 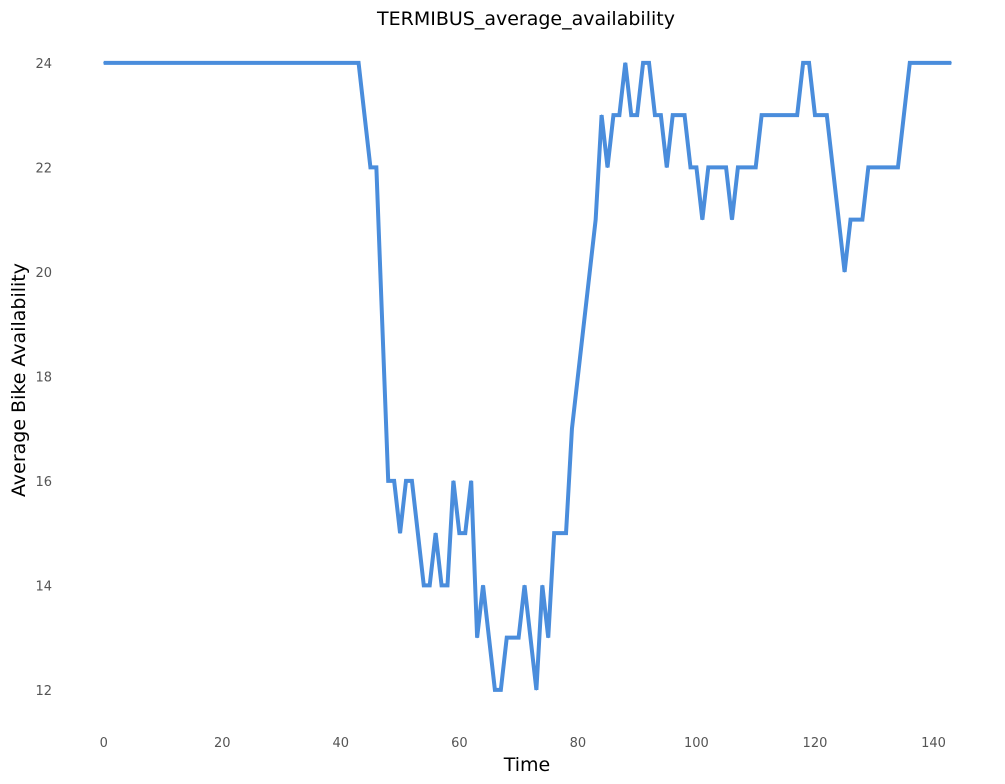 I want to click on x-tick-label: 60, so click(x=459, y=743).